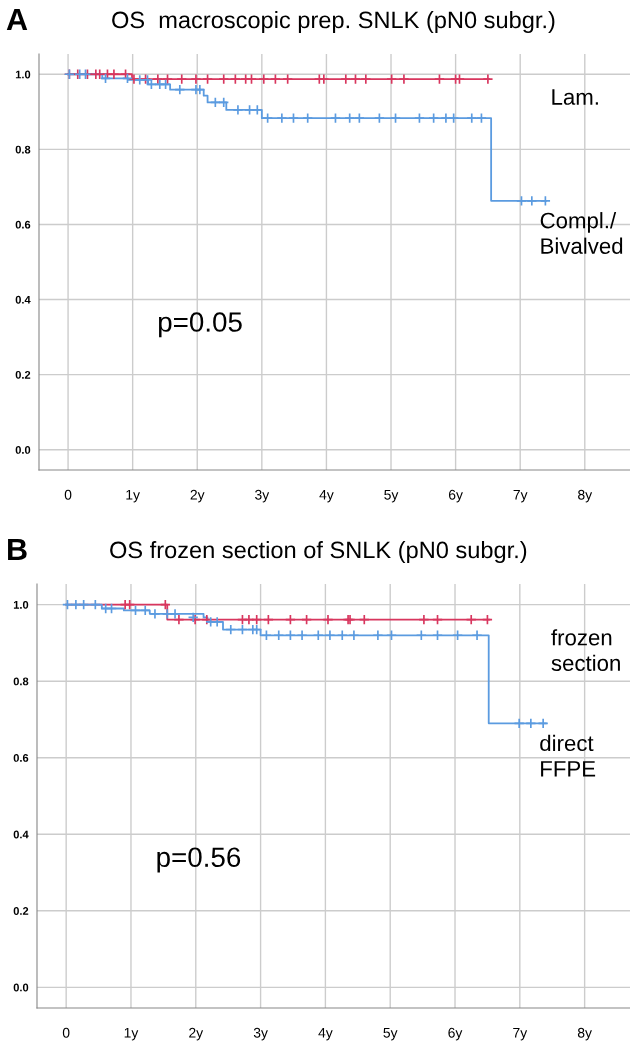 The height and width of the screenshot is (1042, 630). Describe the element at coordinates (568, 755) in the screenshot. I see `series-label: direct FFPE` at that location.